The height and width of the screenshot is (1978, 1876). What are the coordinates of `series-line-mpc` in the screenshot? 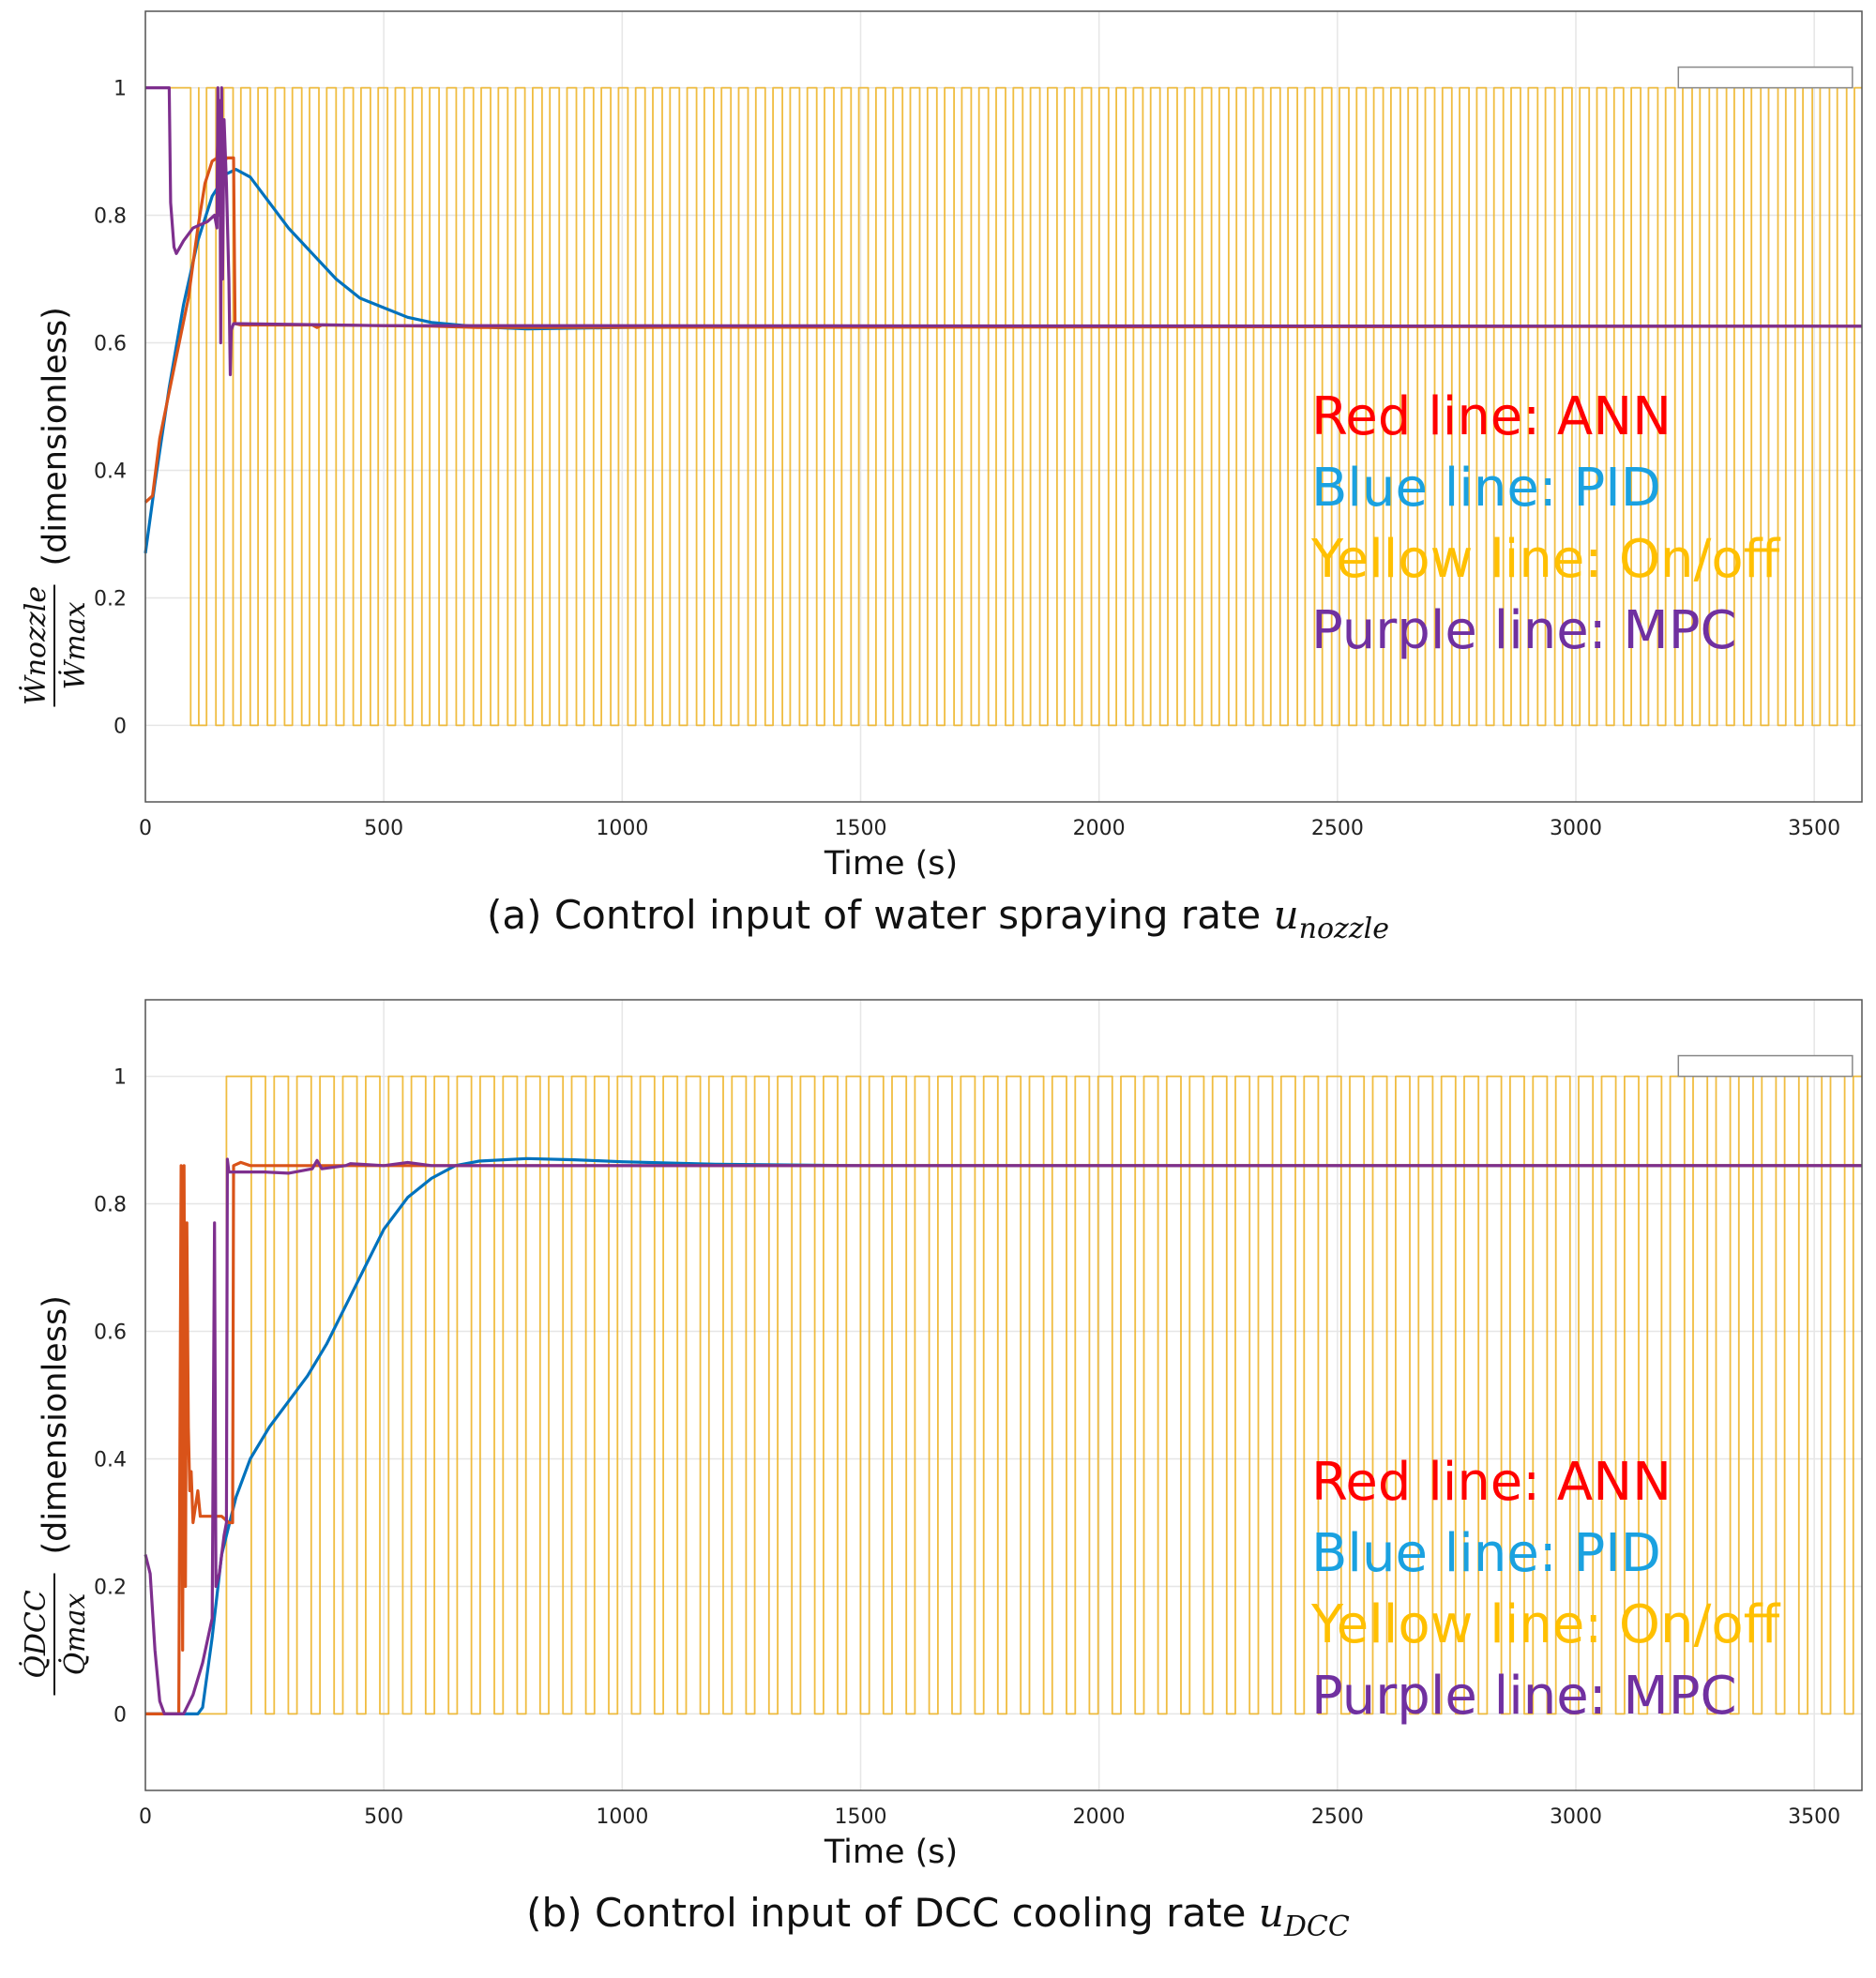 It's located at (1004, 231).